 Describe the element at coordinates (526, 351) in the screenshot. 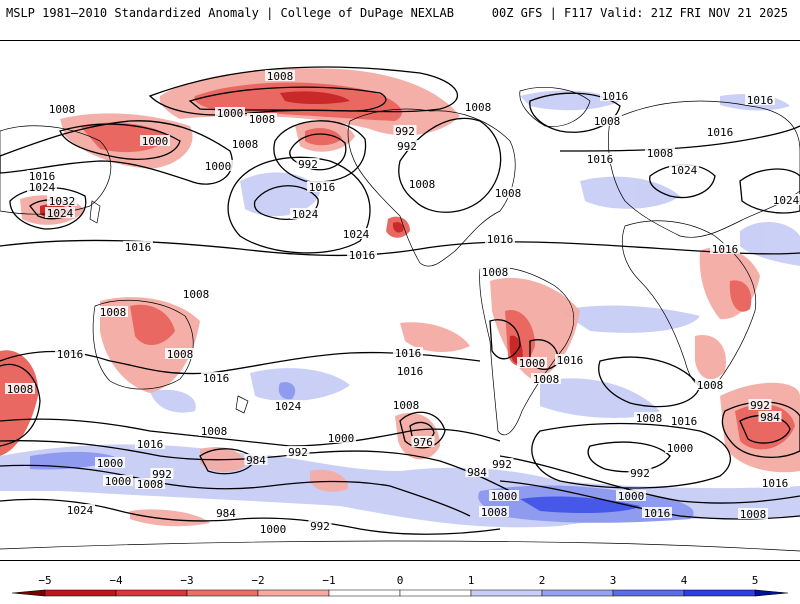

I see `south-america-outline` at that location.